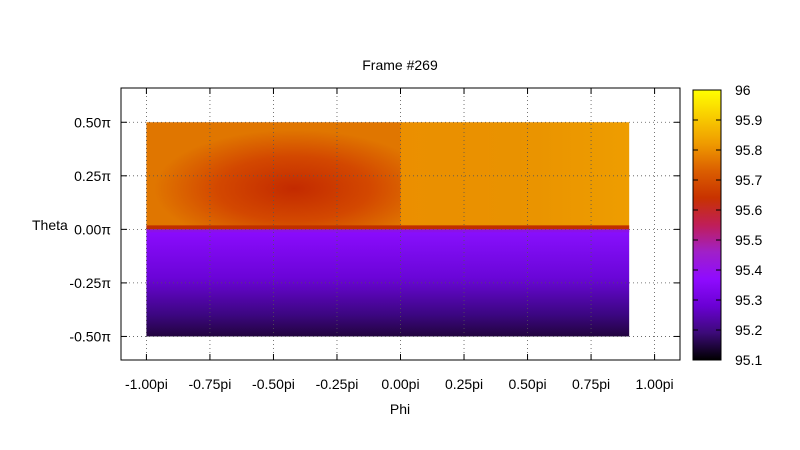 The height and width of the screenshot is (450, 800). What do you see at coordinates (400, 409) in the screenshot?
I see `x-axis-label: Phi` at bounding box center [400, 409].